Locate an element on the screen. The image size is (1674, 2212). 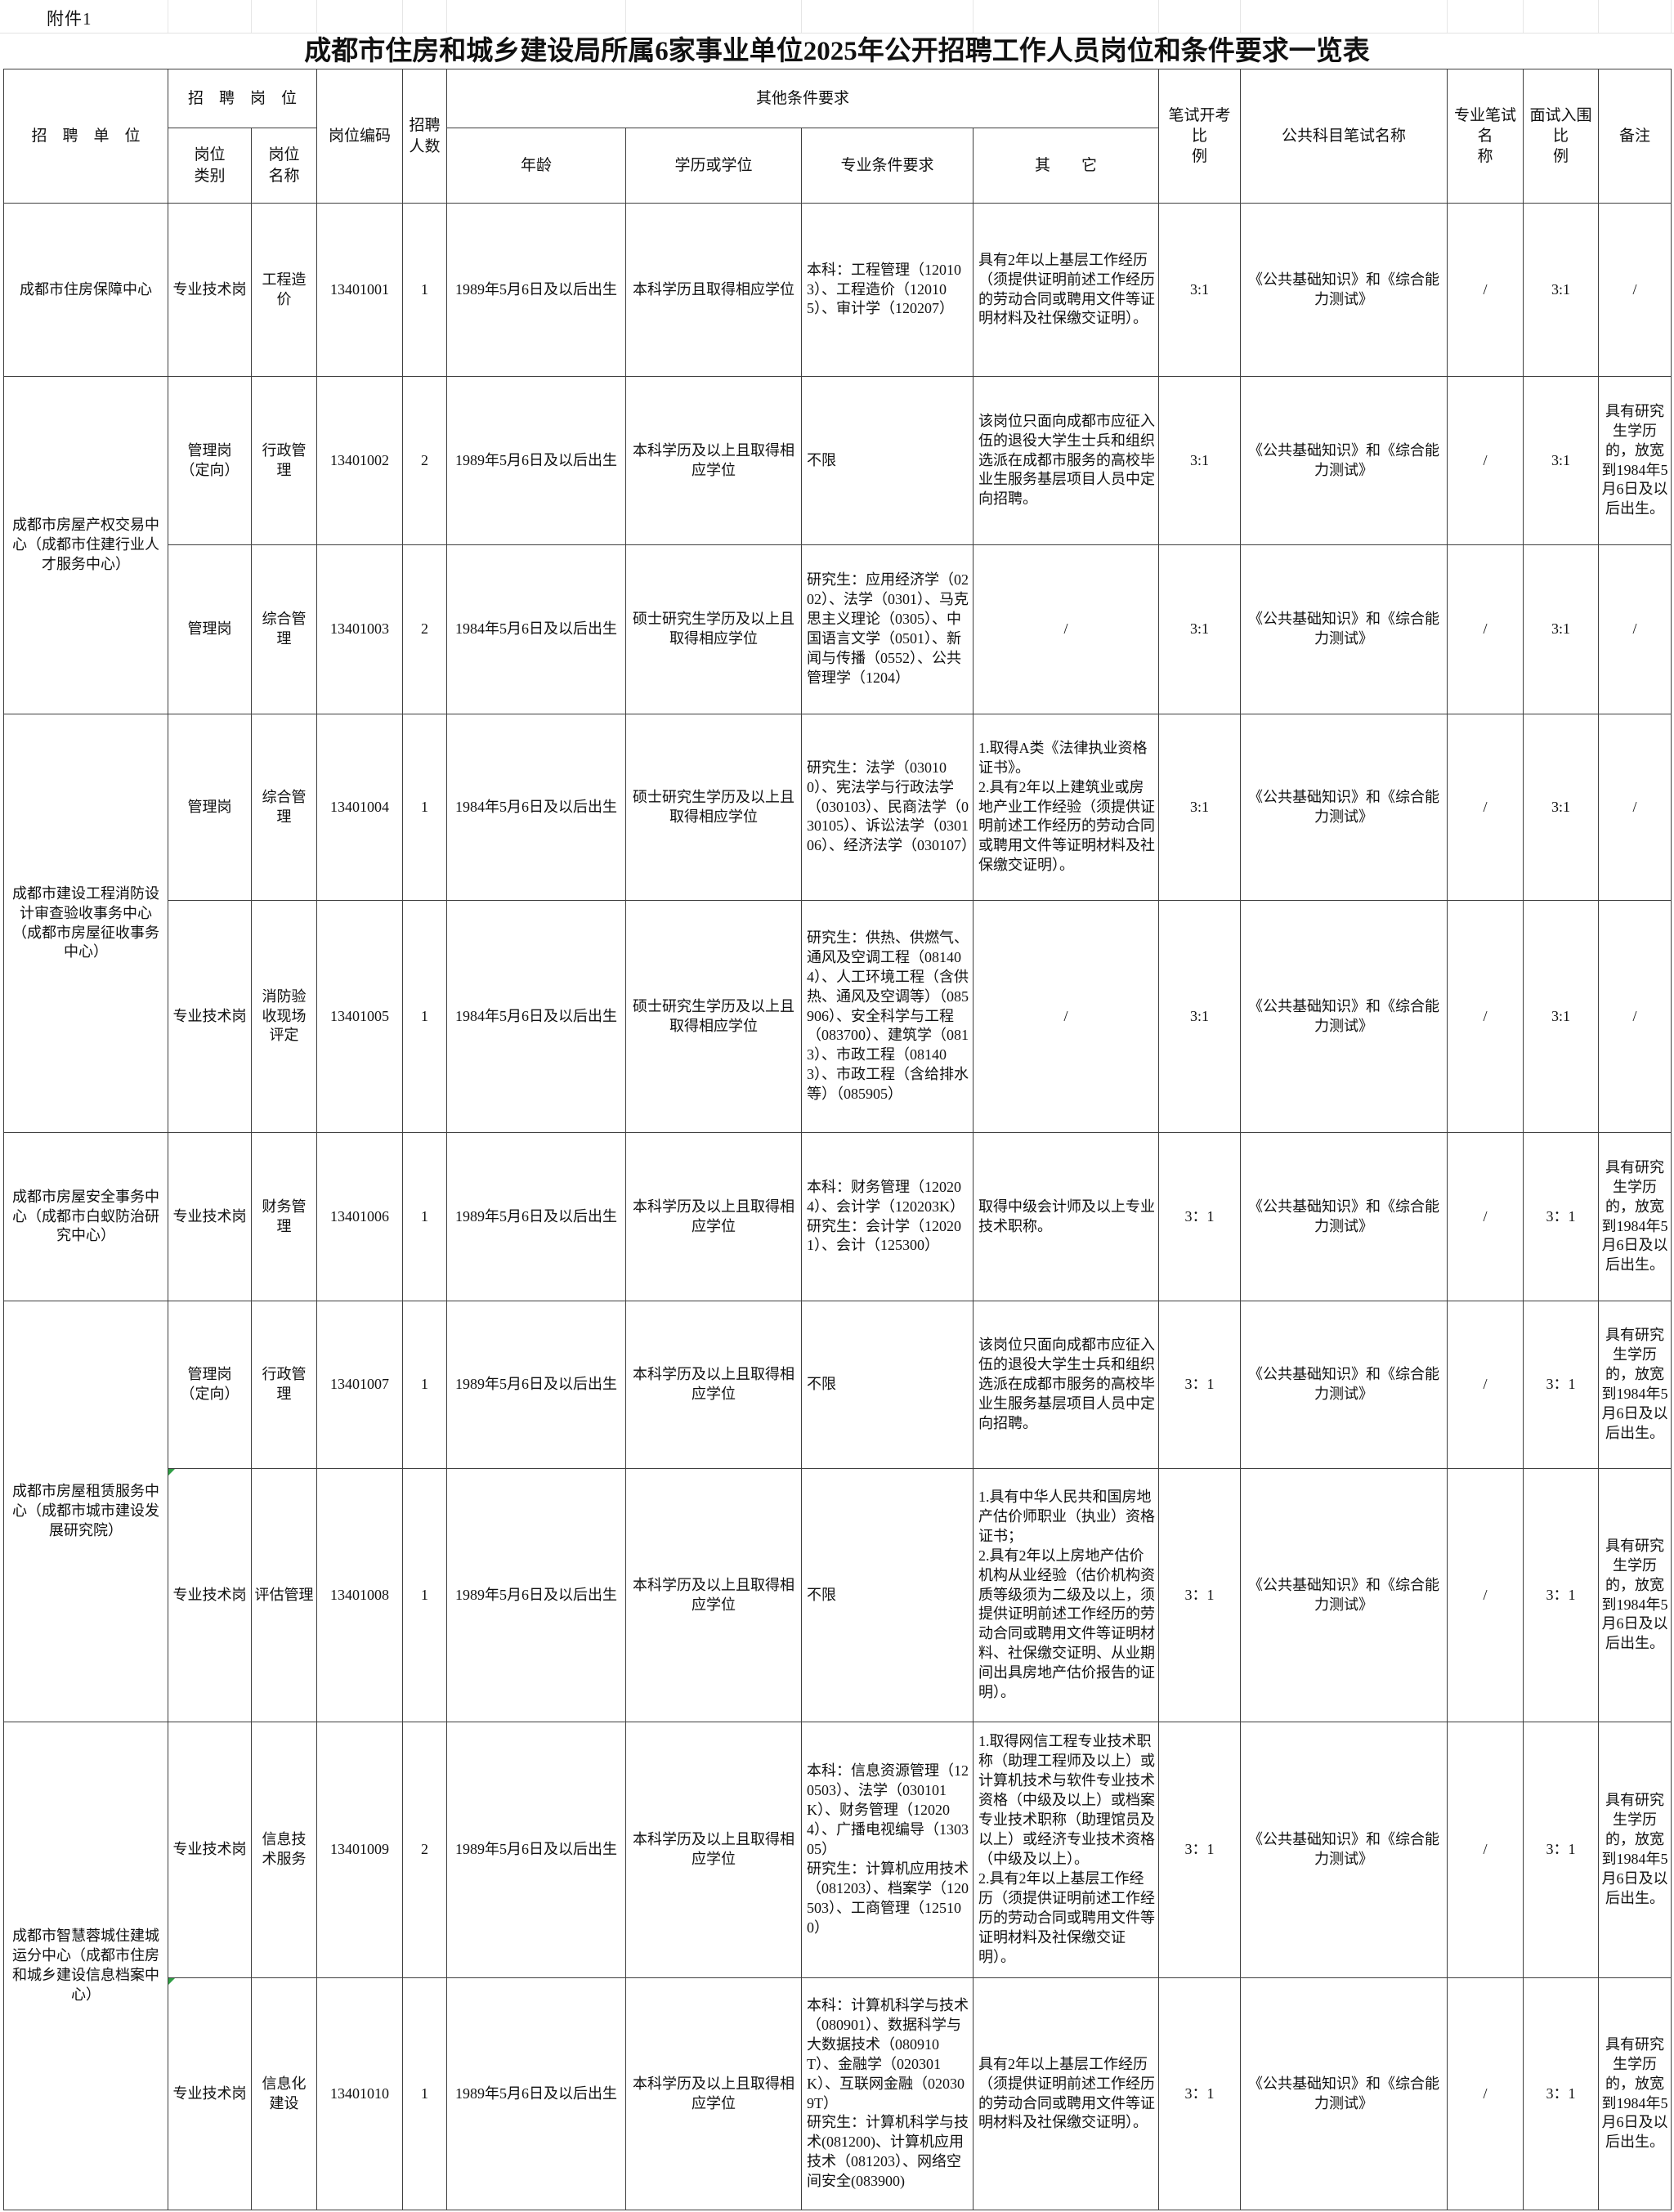
header-interview-ratio: 面试入围比 例 is located at coordinates (1561, 136).